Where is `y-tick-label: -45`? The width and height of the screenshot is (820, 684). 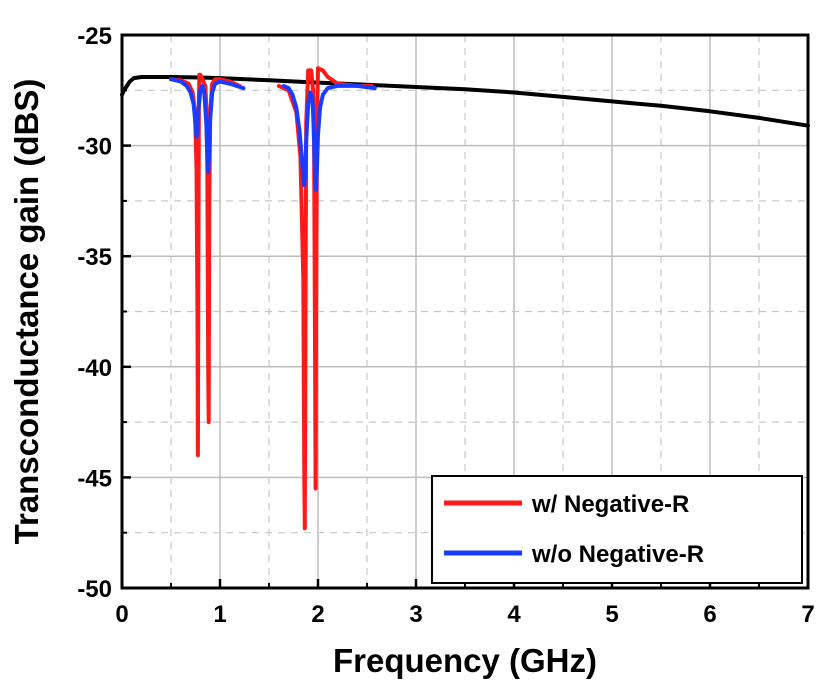 y-tick-label: -45 is located at coordinates (94, 478).